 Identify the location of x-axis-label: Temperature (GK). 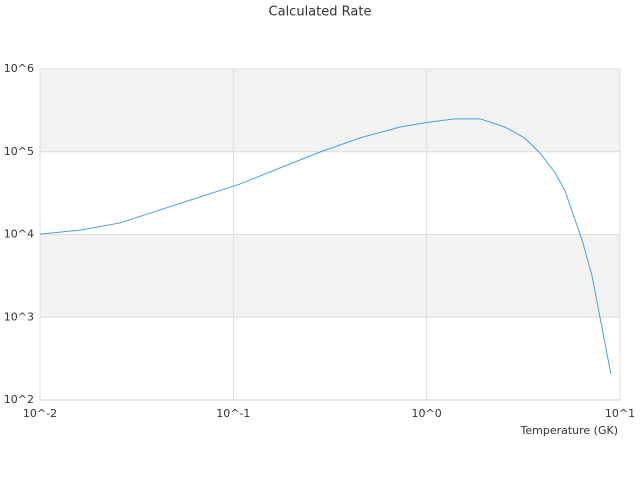
(569, 430).